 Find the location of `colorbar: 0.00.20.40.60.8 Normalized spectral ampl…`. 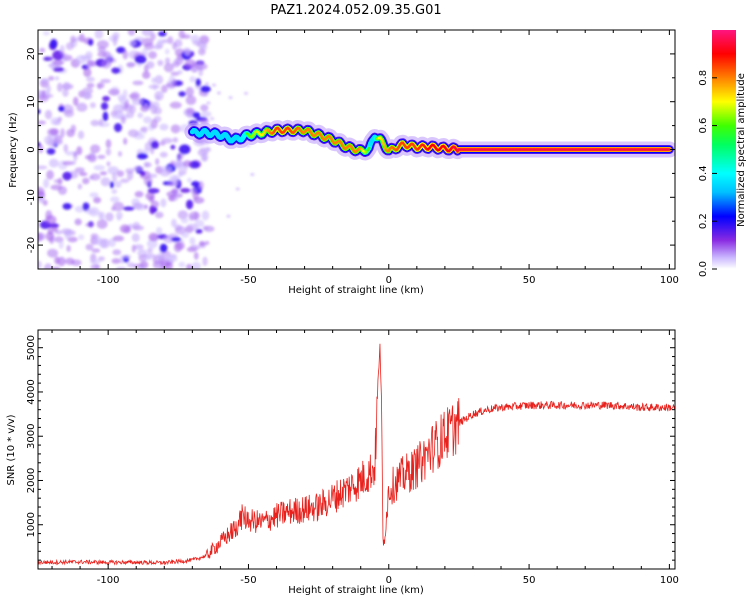

colorbar: 0.00.20.40.60.8 Normalized spectral ampl… is located at coordinates (722, 153).